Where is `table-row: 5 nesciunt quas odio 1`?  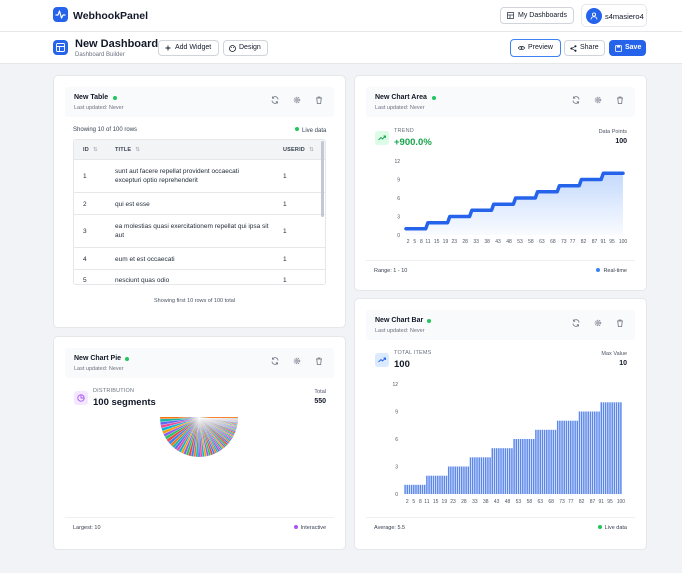 table-row: 5 nesciunt quas odio 1 is located at coordinates (199, 277).